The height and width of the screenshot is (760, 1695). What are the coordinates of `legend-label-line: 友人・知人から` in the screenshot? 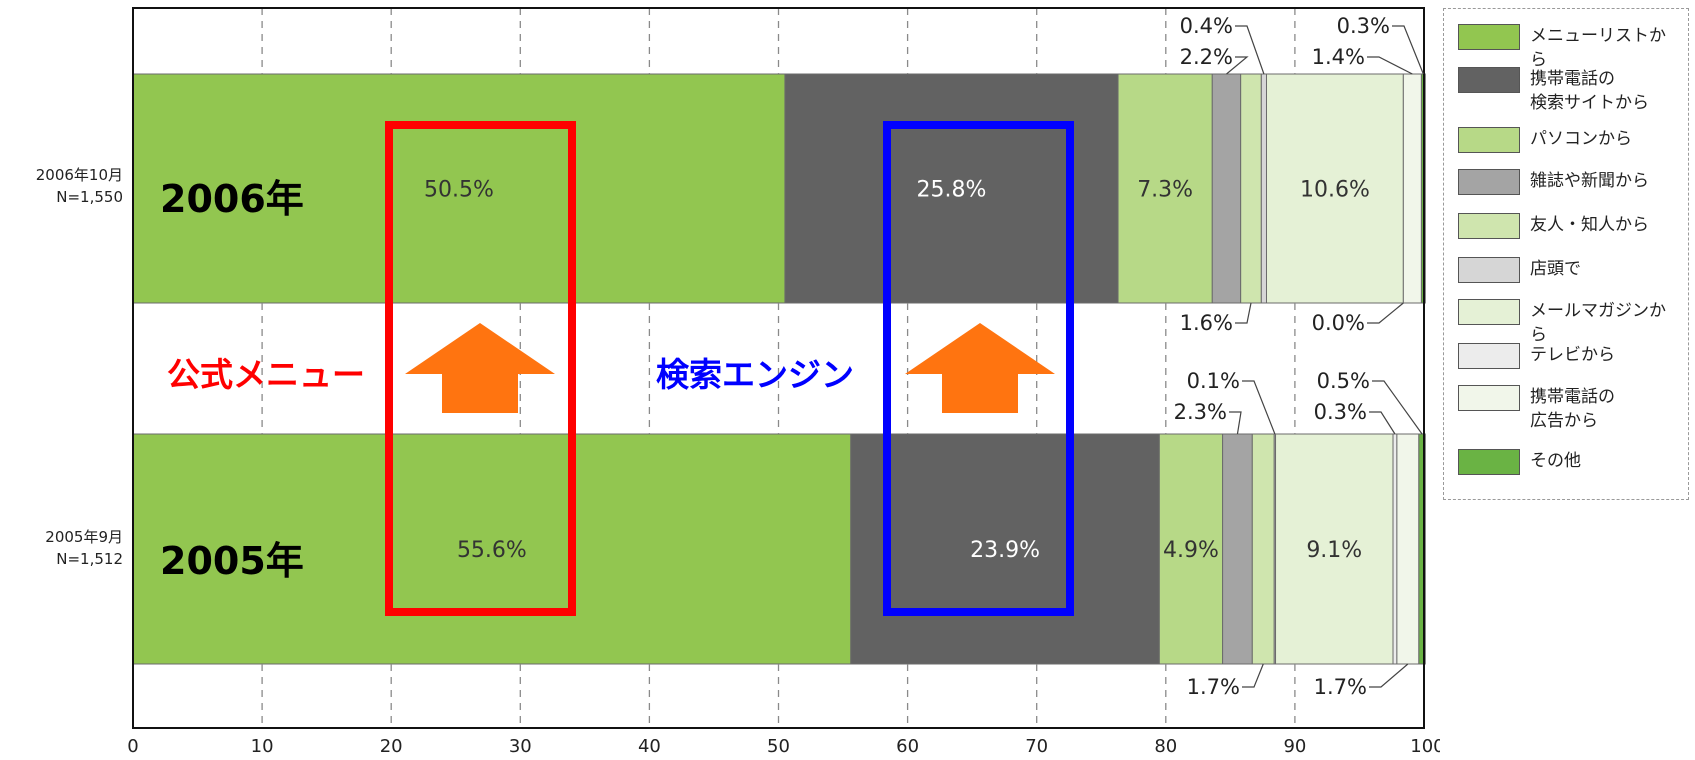 It's located at (1589, 225).